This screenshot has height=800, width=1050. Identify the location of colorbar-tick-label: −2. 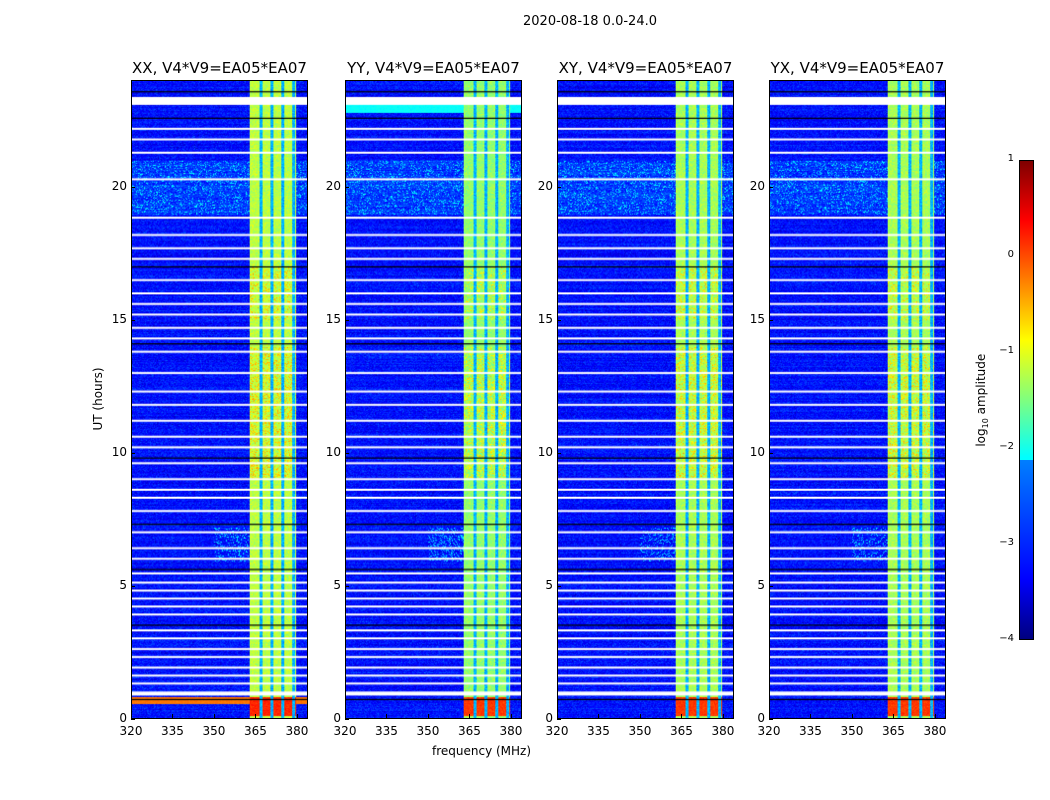
(1006, 446).